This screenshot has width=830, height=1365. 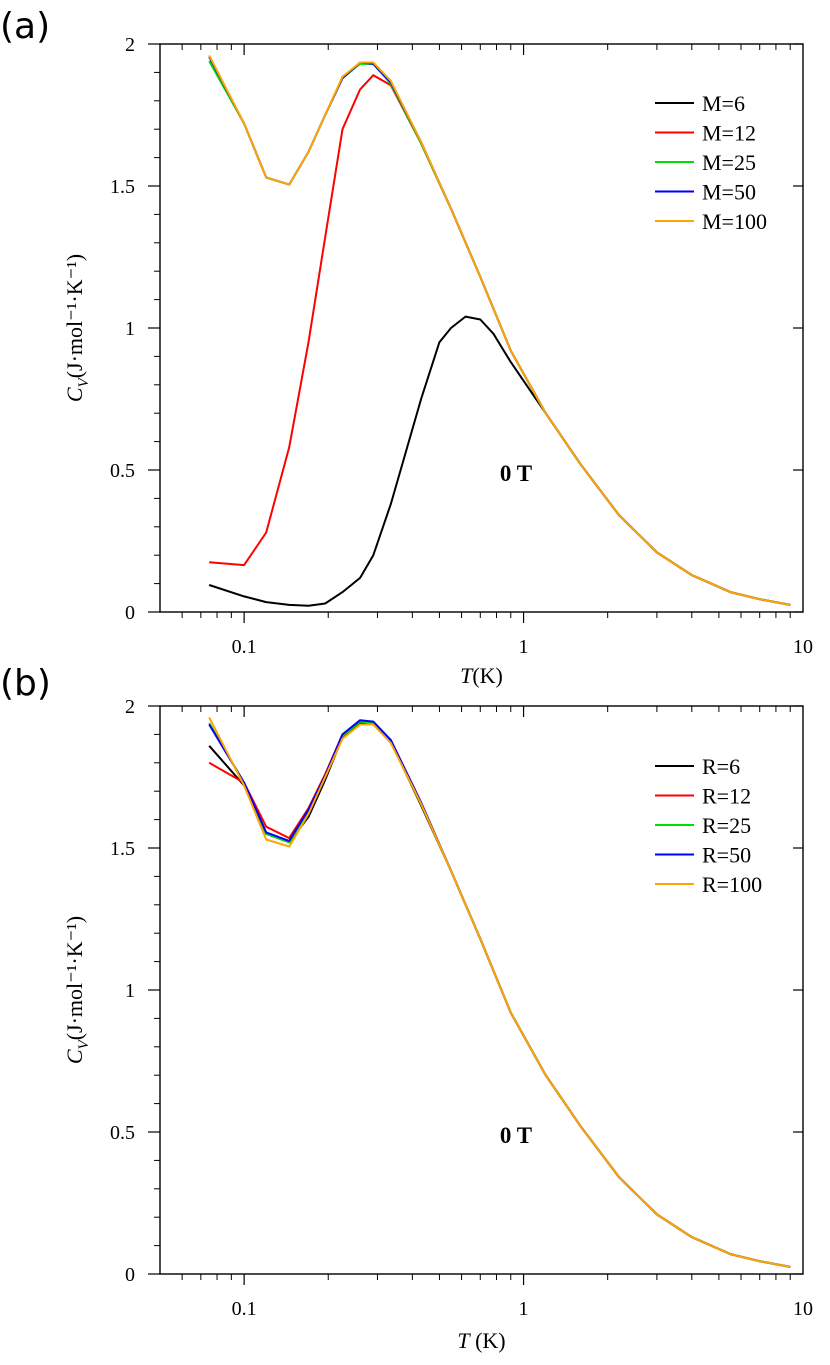 What do you see at coordinates (726, 796) in the screenshot?
I see `legend-label: R=12` at bounding box center [726, 796].